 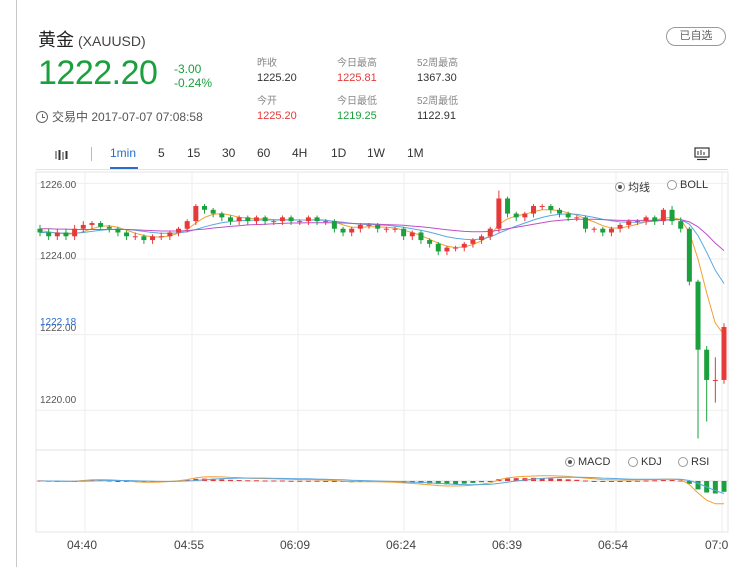 What do you see at coordinates (687, 185) in the screenshot?
I see `legend-boll: BOLL` at bounding box center [687, 185].